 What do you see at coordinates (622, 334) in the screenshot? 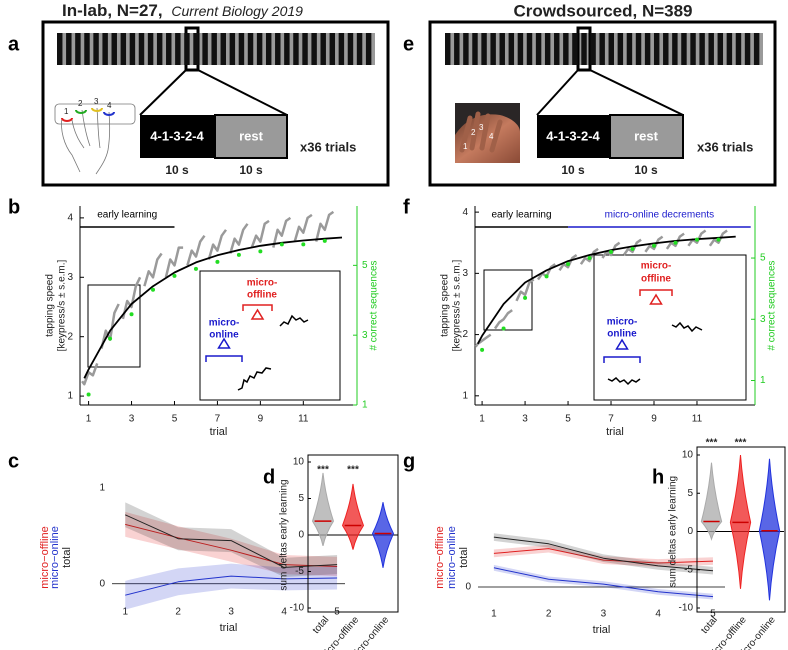
I see `inset-label: online` at bounding box center [622, 334].